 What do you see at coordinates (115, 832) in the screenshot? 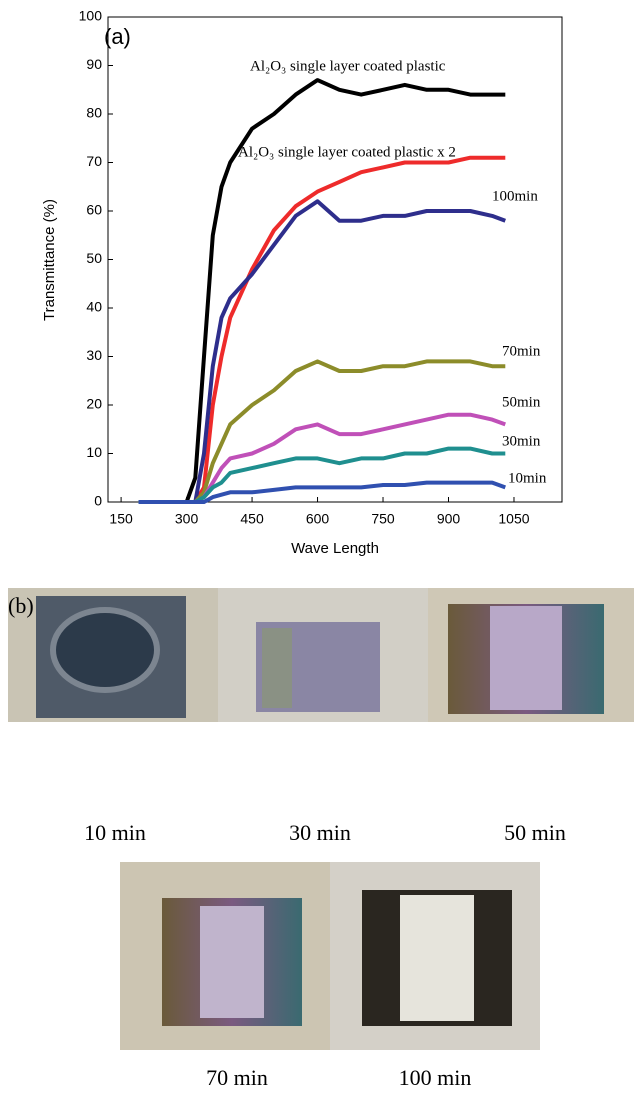
I see `photo-caption: 10 min` at bounding box center [115, 832].